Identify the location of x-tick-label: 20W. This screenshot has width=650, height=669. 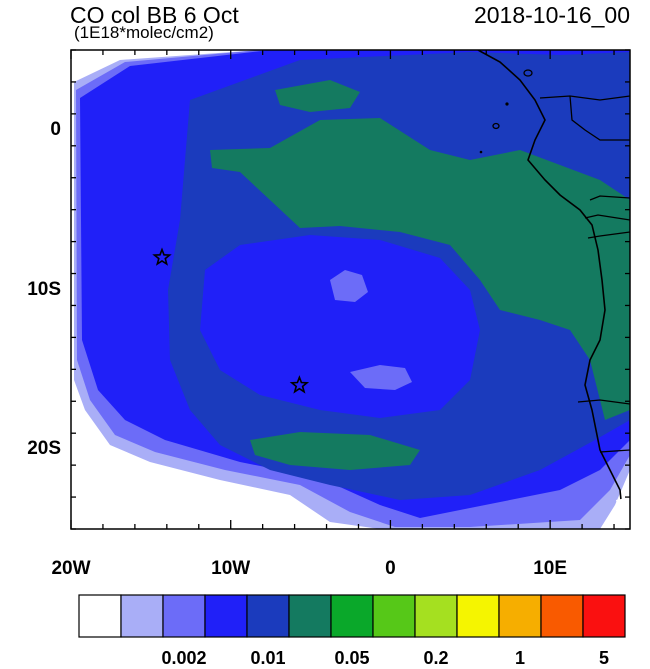
(71, 568).